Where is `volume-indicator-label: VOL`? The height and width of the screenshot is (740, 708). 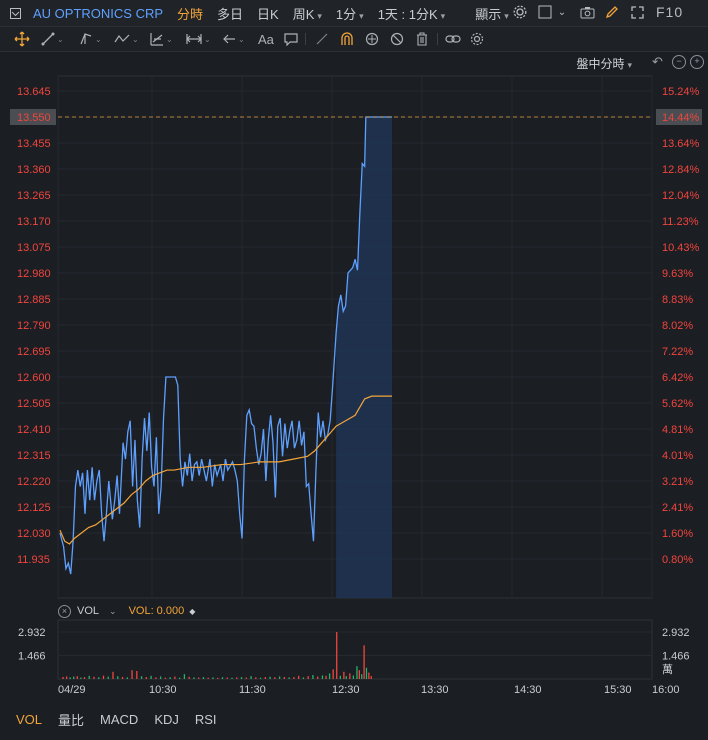 volume-indicator-label: VOL is located at coordinates (88, 611).